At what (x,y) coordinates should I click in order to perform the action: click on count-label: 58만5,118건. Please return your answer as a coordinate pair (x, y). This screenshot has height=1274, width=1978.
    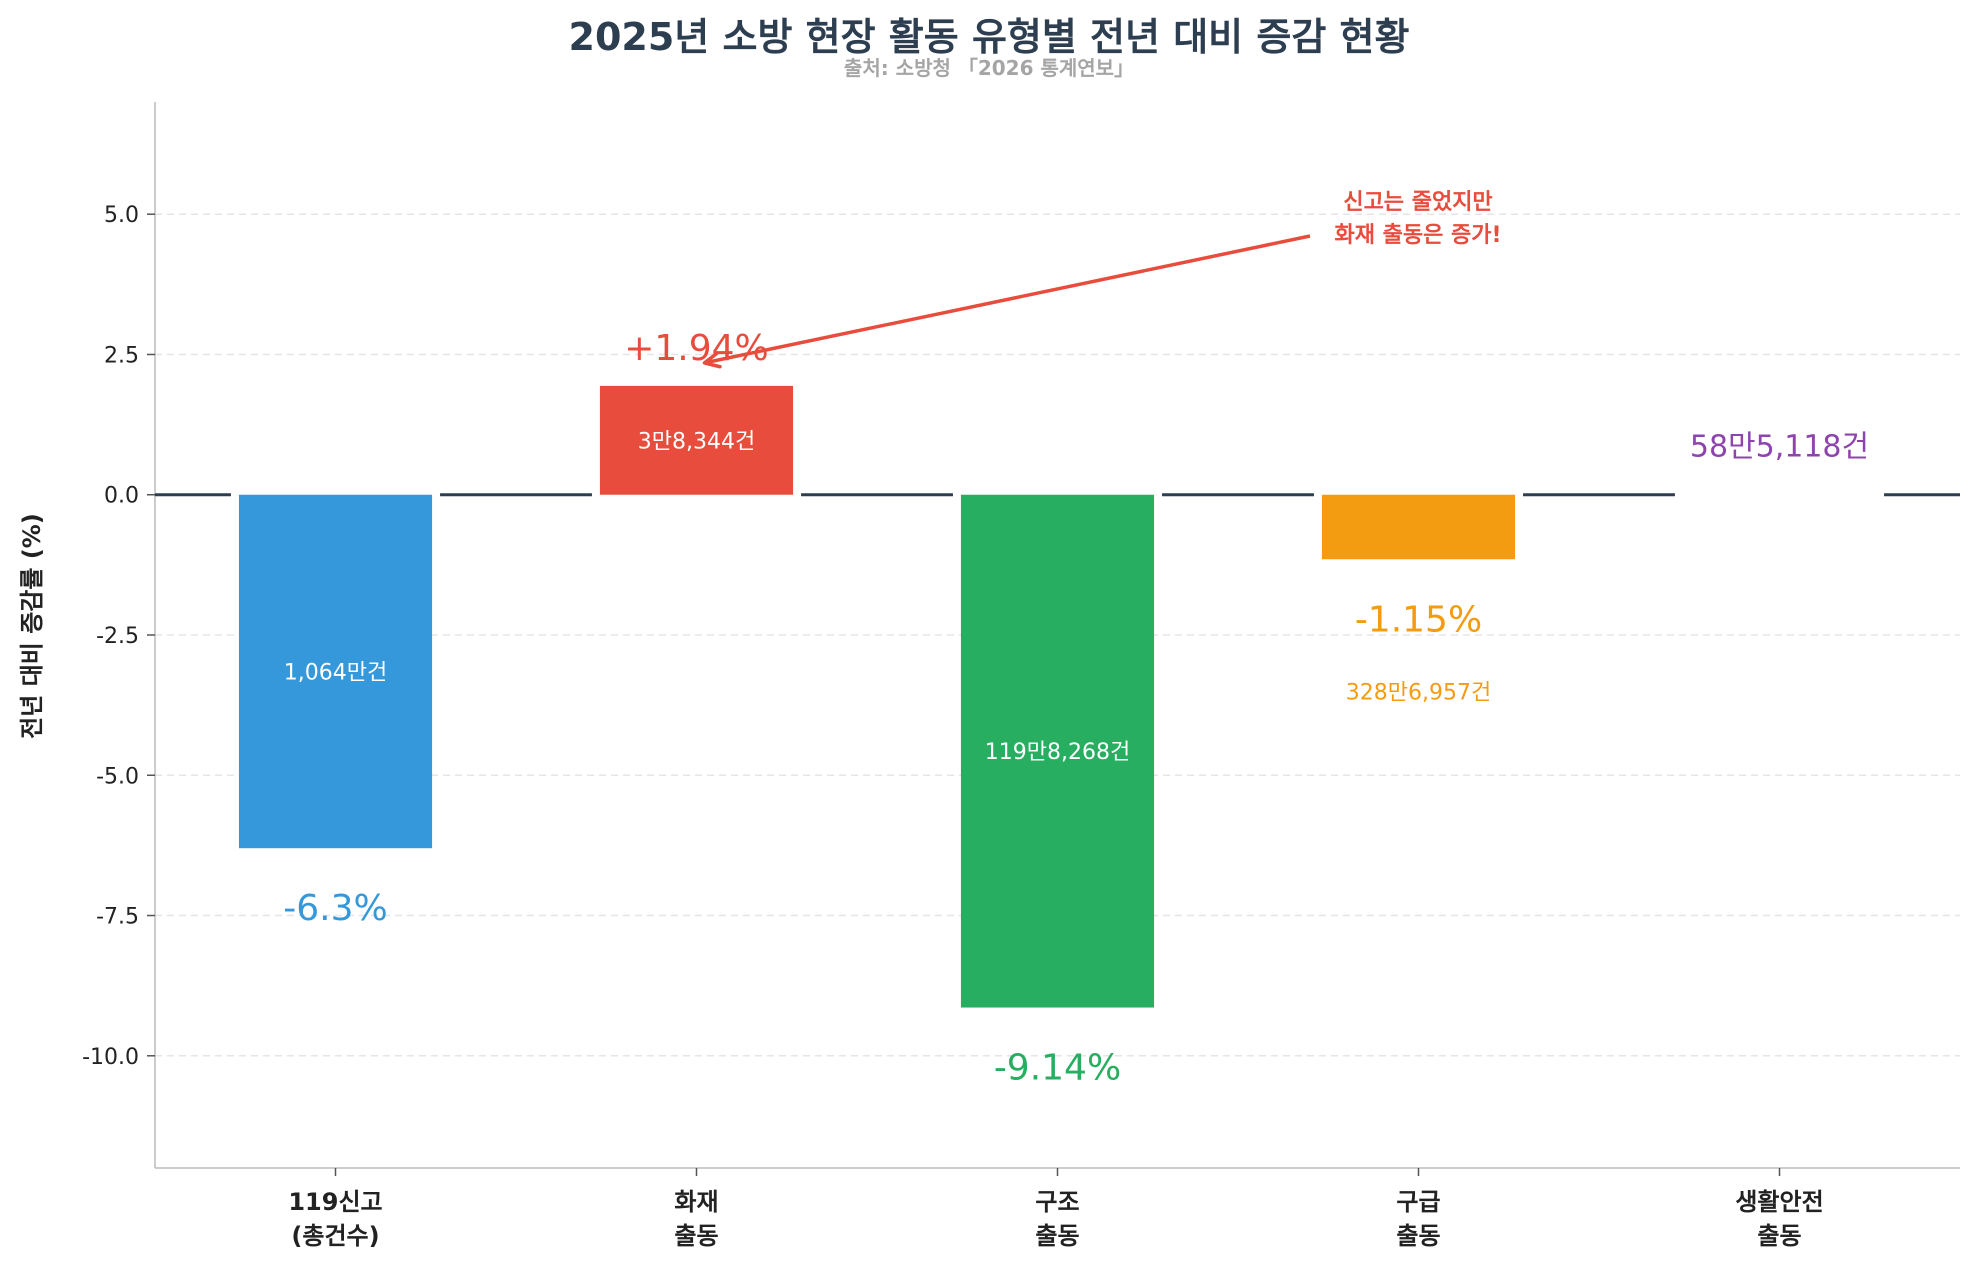
    Looking at the image, I should click on (1779, 447).